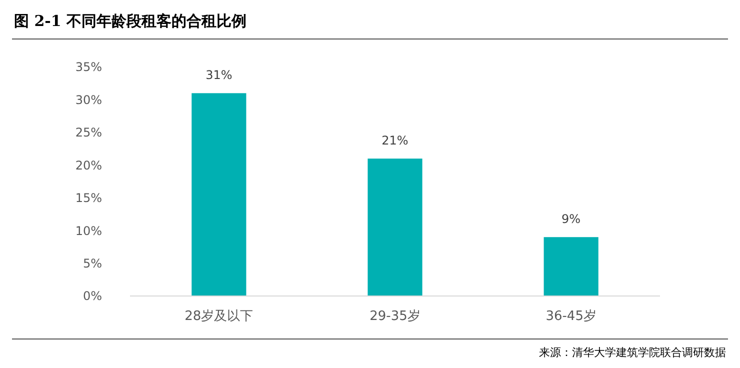  What do you see at coordinates (88, 99) in the screenshot?
I see `y-tick-label: 30%` at bounding box center [88, 99].